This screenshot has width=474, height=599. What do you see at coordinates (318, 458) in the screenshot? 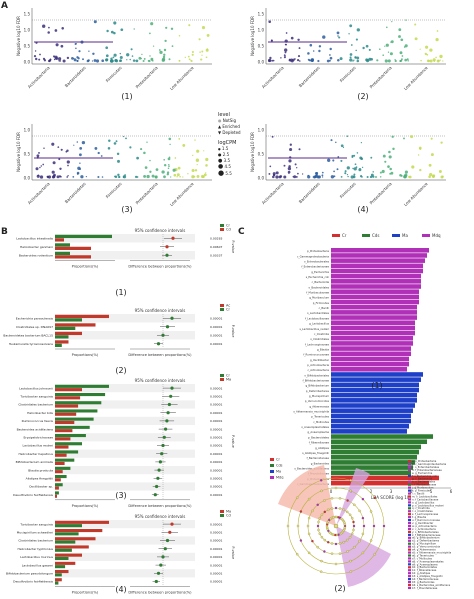
I see `lda-feature-label: f_Bacteroidaceae` at bounding box center [318, 458].